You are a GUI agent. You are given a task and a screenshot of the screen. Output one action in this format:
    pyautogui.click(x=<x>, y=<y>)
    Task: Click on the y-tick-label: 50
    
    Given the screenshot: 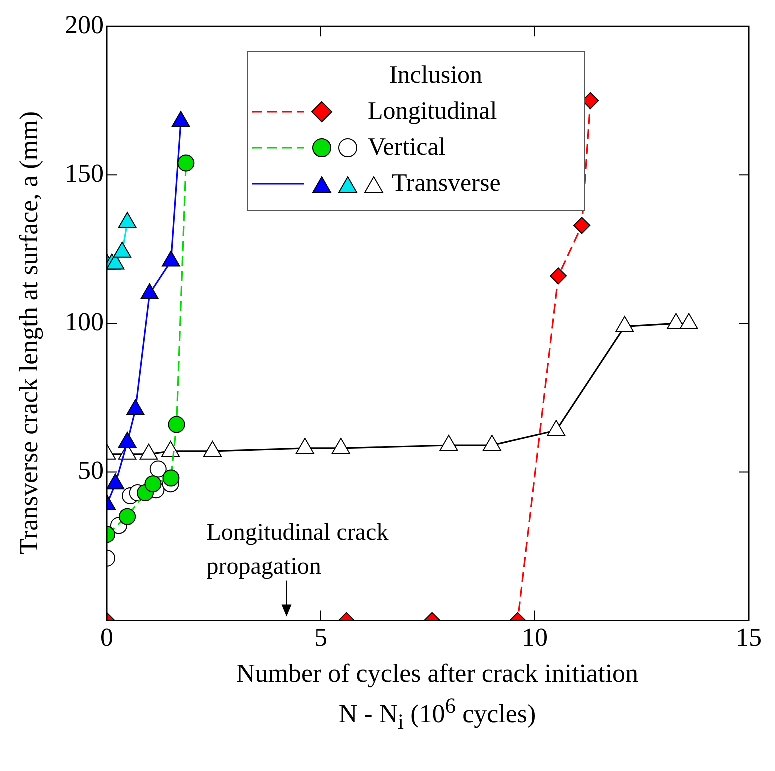 What is the action you would take?
    pyautogui.click(x=91, y=471)
    